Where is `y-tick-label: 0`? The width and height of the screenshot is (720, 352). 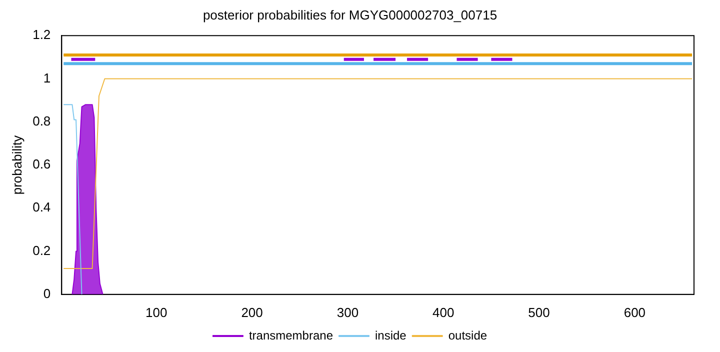 y-tick-label: 0 is located at coordinates (47, 293).